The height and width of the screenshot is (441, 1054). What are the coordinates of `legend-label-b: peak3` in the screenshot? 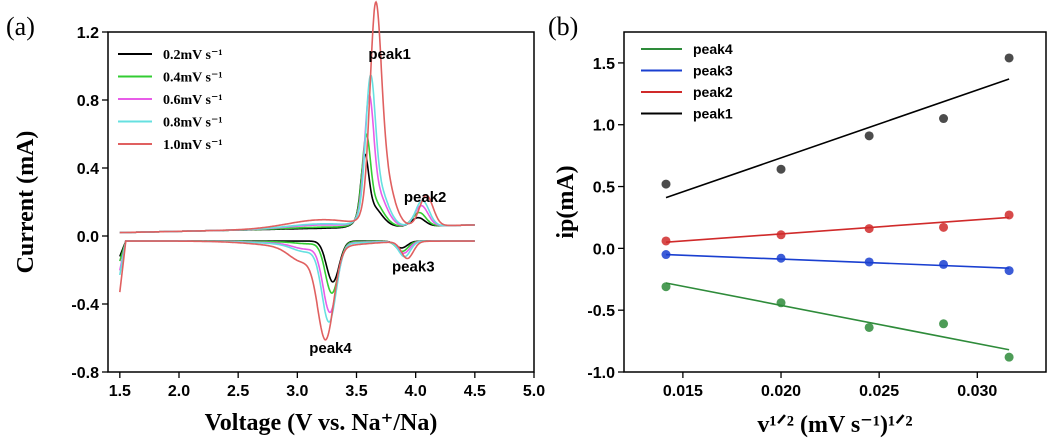 It's located at (713, 71).